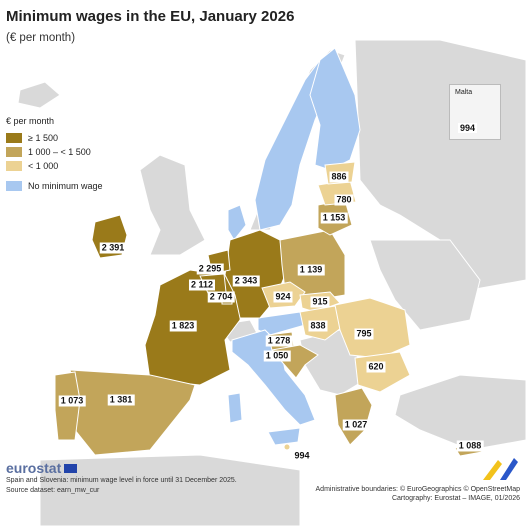 This screenshot has height=526, width=526. I want to click on value-slovakia: 915, so click(320, 302).